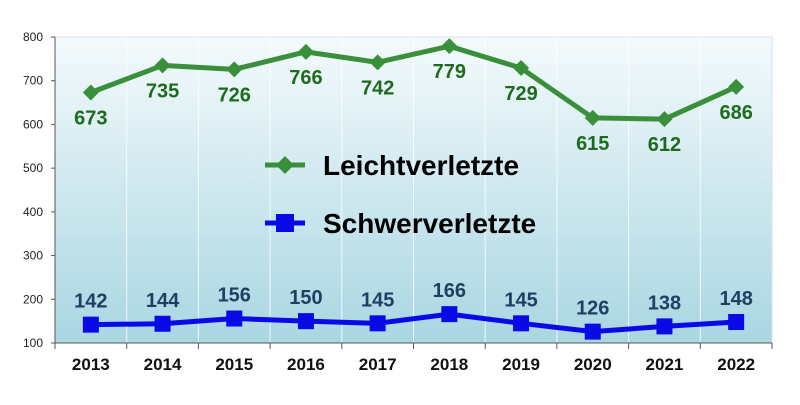 The width and height of the screenshot is (800, 405). Describe the element at coordinates (163, 301) in the screenshot. I see `data-label: 144` at that location.